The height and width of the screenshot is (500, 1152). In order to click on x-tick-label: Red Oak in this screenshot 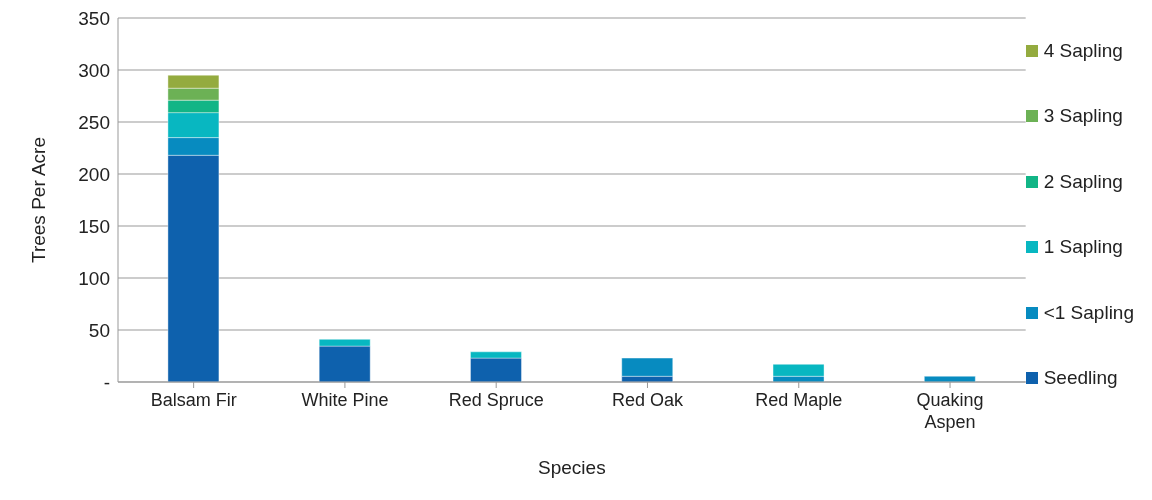, I will do `click(647, 400)`.